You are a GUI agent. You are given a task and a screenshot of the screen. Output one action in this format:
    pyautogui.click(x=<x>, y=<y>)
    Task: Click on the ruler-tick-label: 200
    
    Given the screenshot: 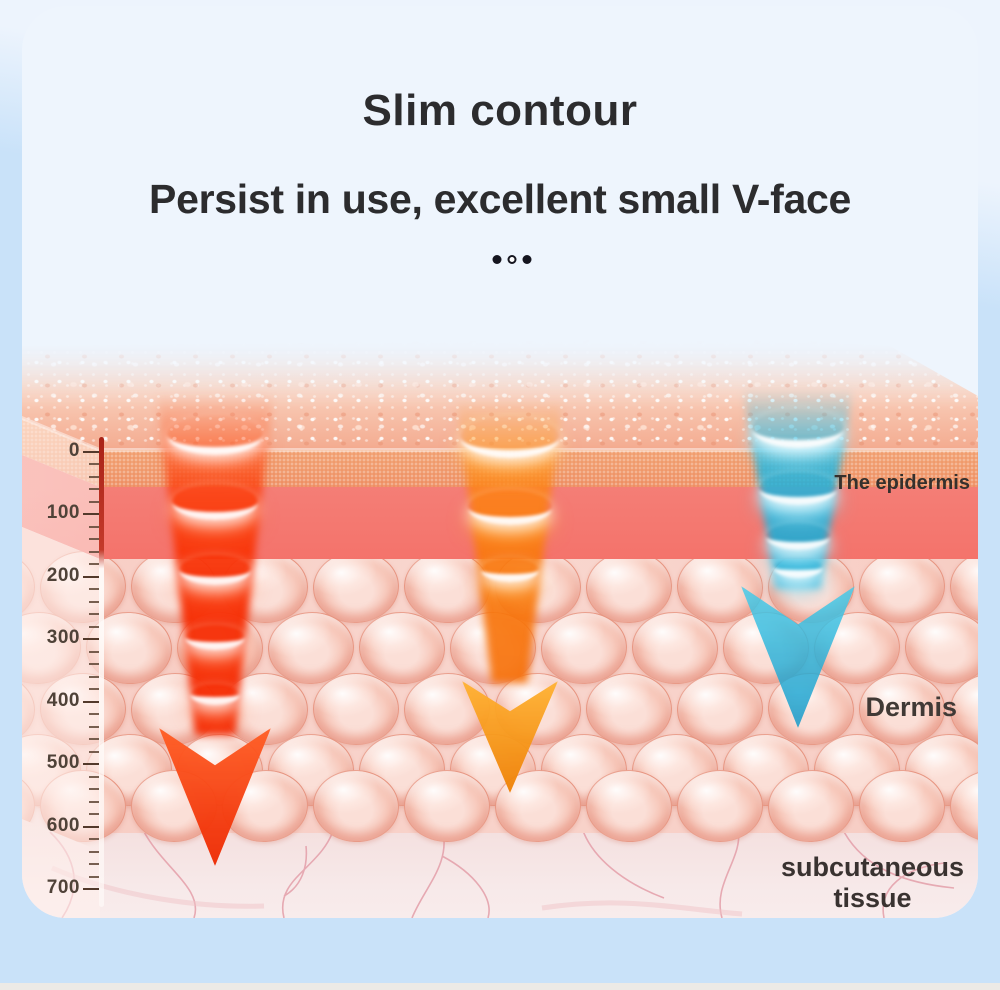 What is the action you would take?
    pyautogui.click(x=63, y=575)
    